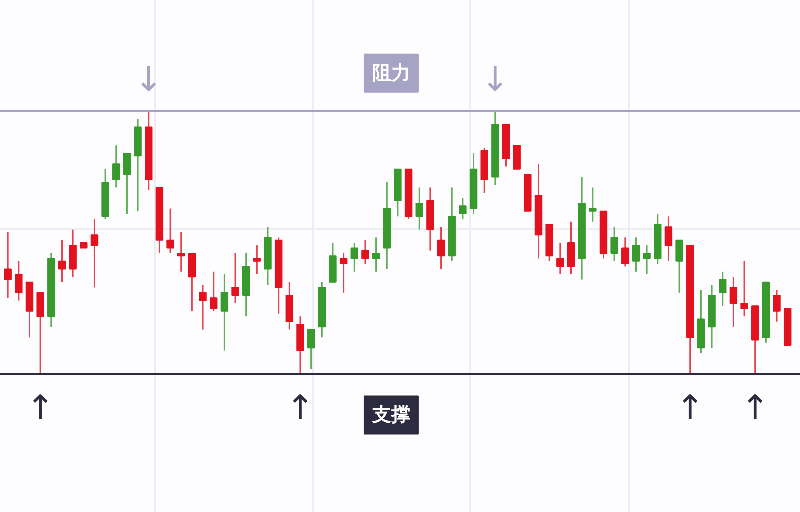  Describe the element at coordinates (40, 408) in the screenshot. I see `annotation: ↑` at that location.